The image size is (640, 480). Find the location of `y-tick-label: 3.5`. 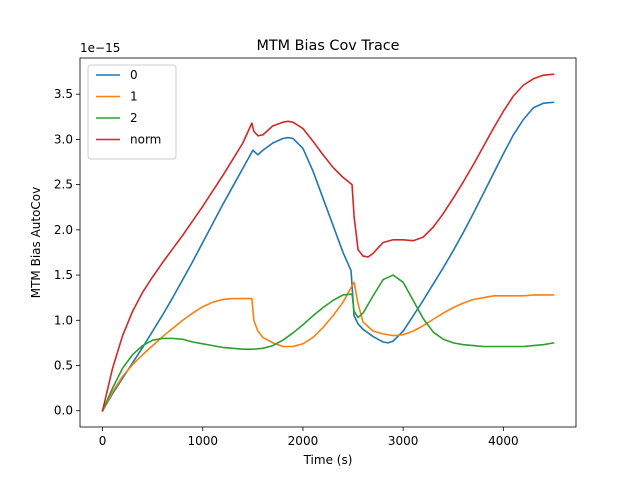

y-tick-label: 3.5 is located at coordinates (63, 94).